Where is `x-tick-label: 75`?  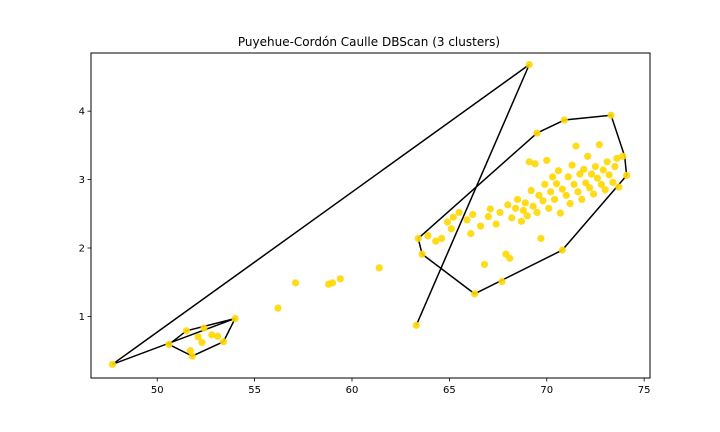 x-tick-label: 75 is located at coordinates (644, 390).